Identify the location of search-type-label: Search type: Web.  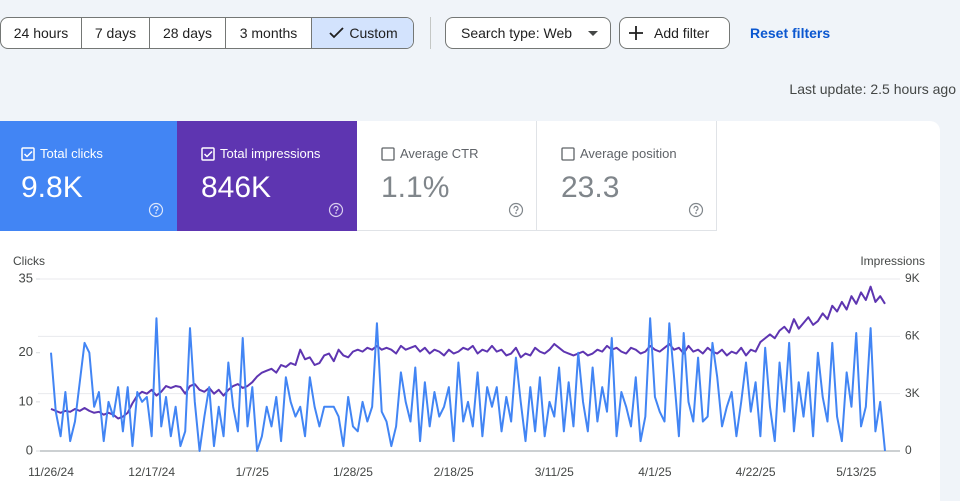
(517, 33).